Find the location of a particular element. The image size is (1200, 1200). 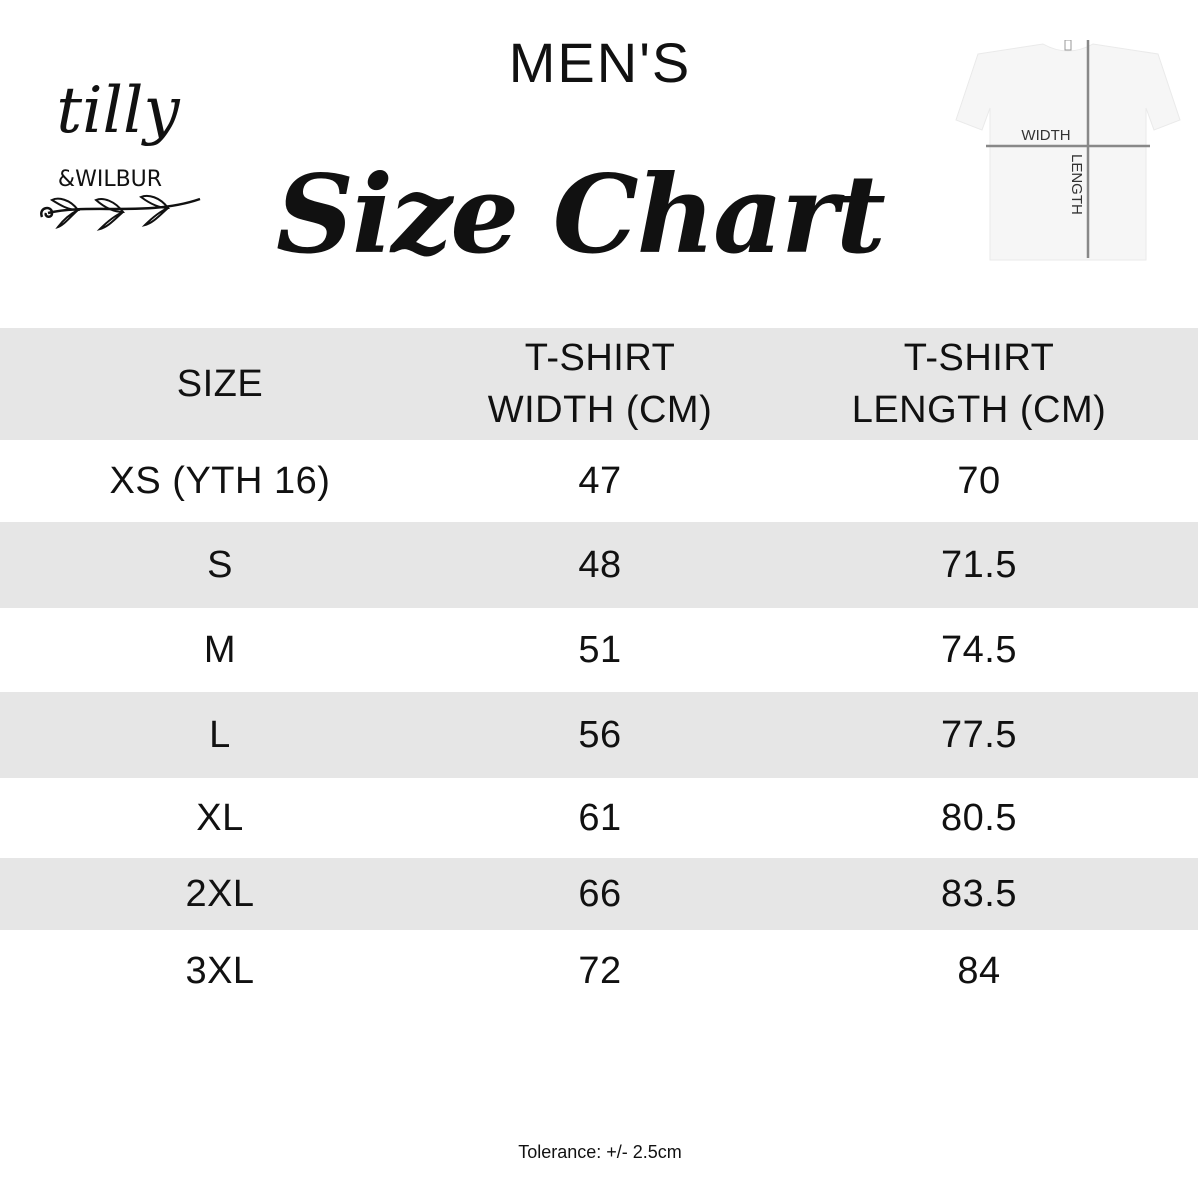

cell-size: XL is located at coordinates (220, 818).